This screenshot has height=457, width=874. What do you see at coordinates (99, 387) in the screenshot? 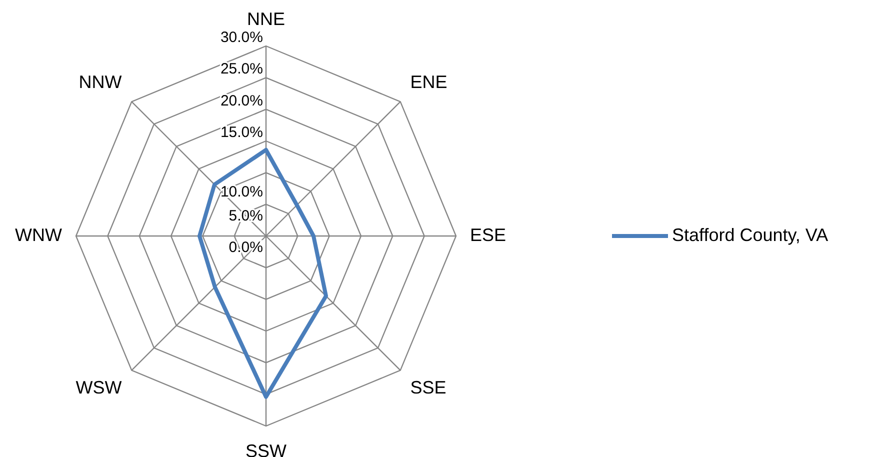
I see `spoke-label: WSW` at bounding box center [99, 387].